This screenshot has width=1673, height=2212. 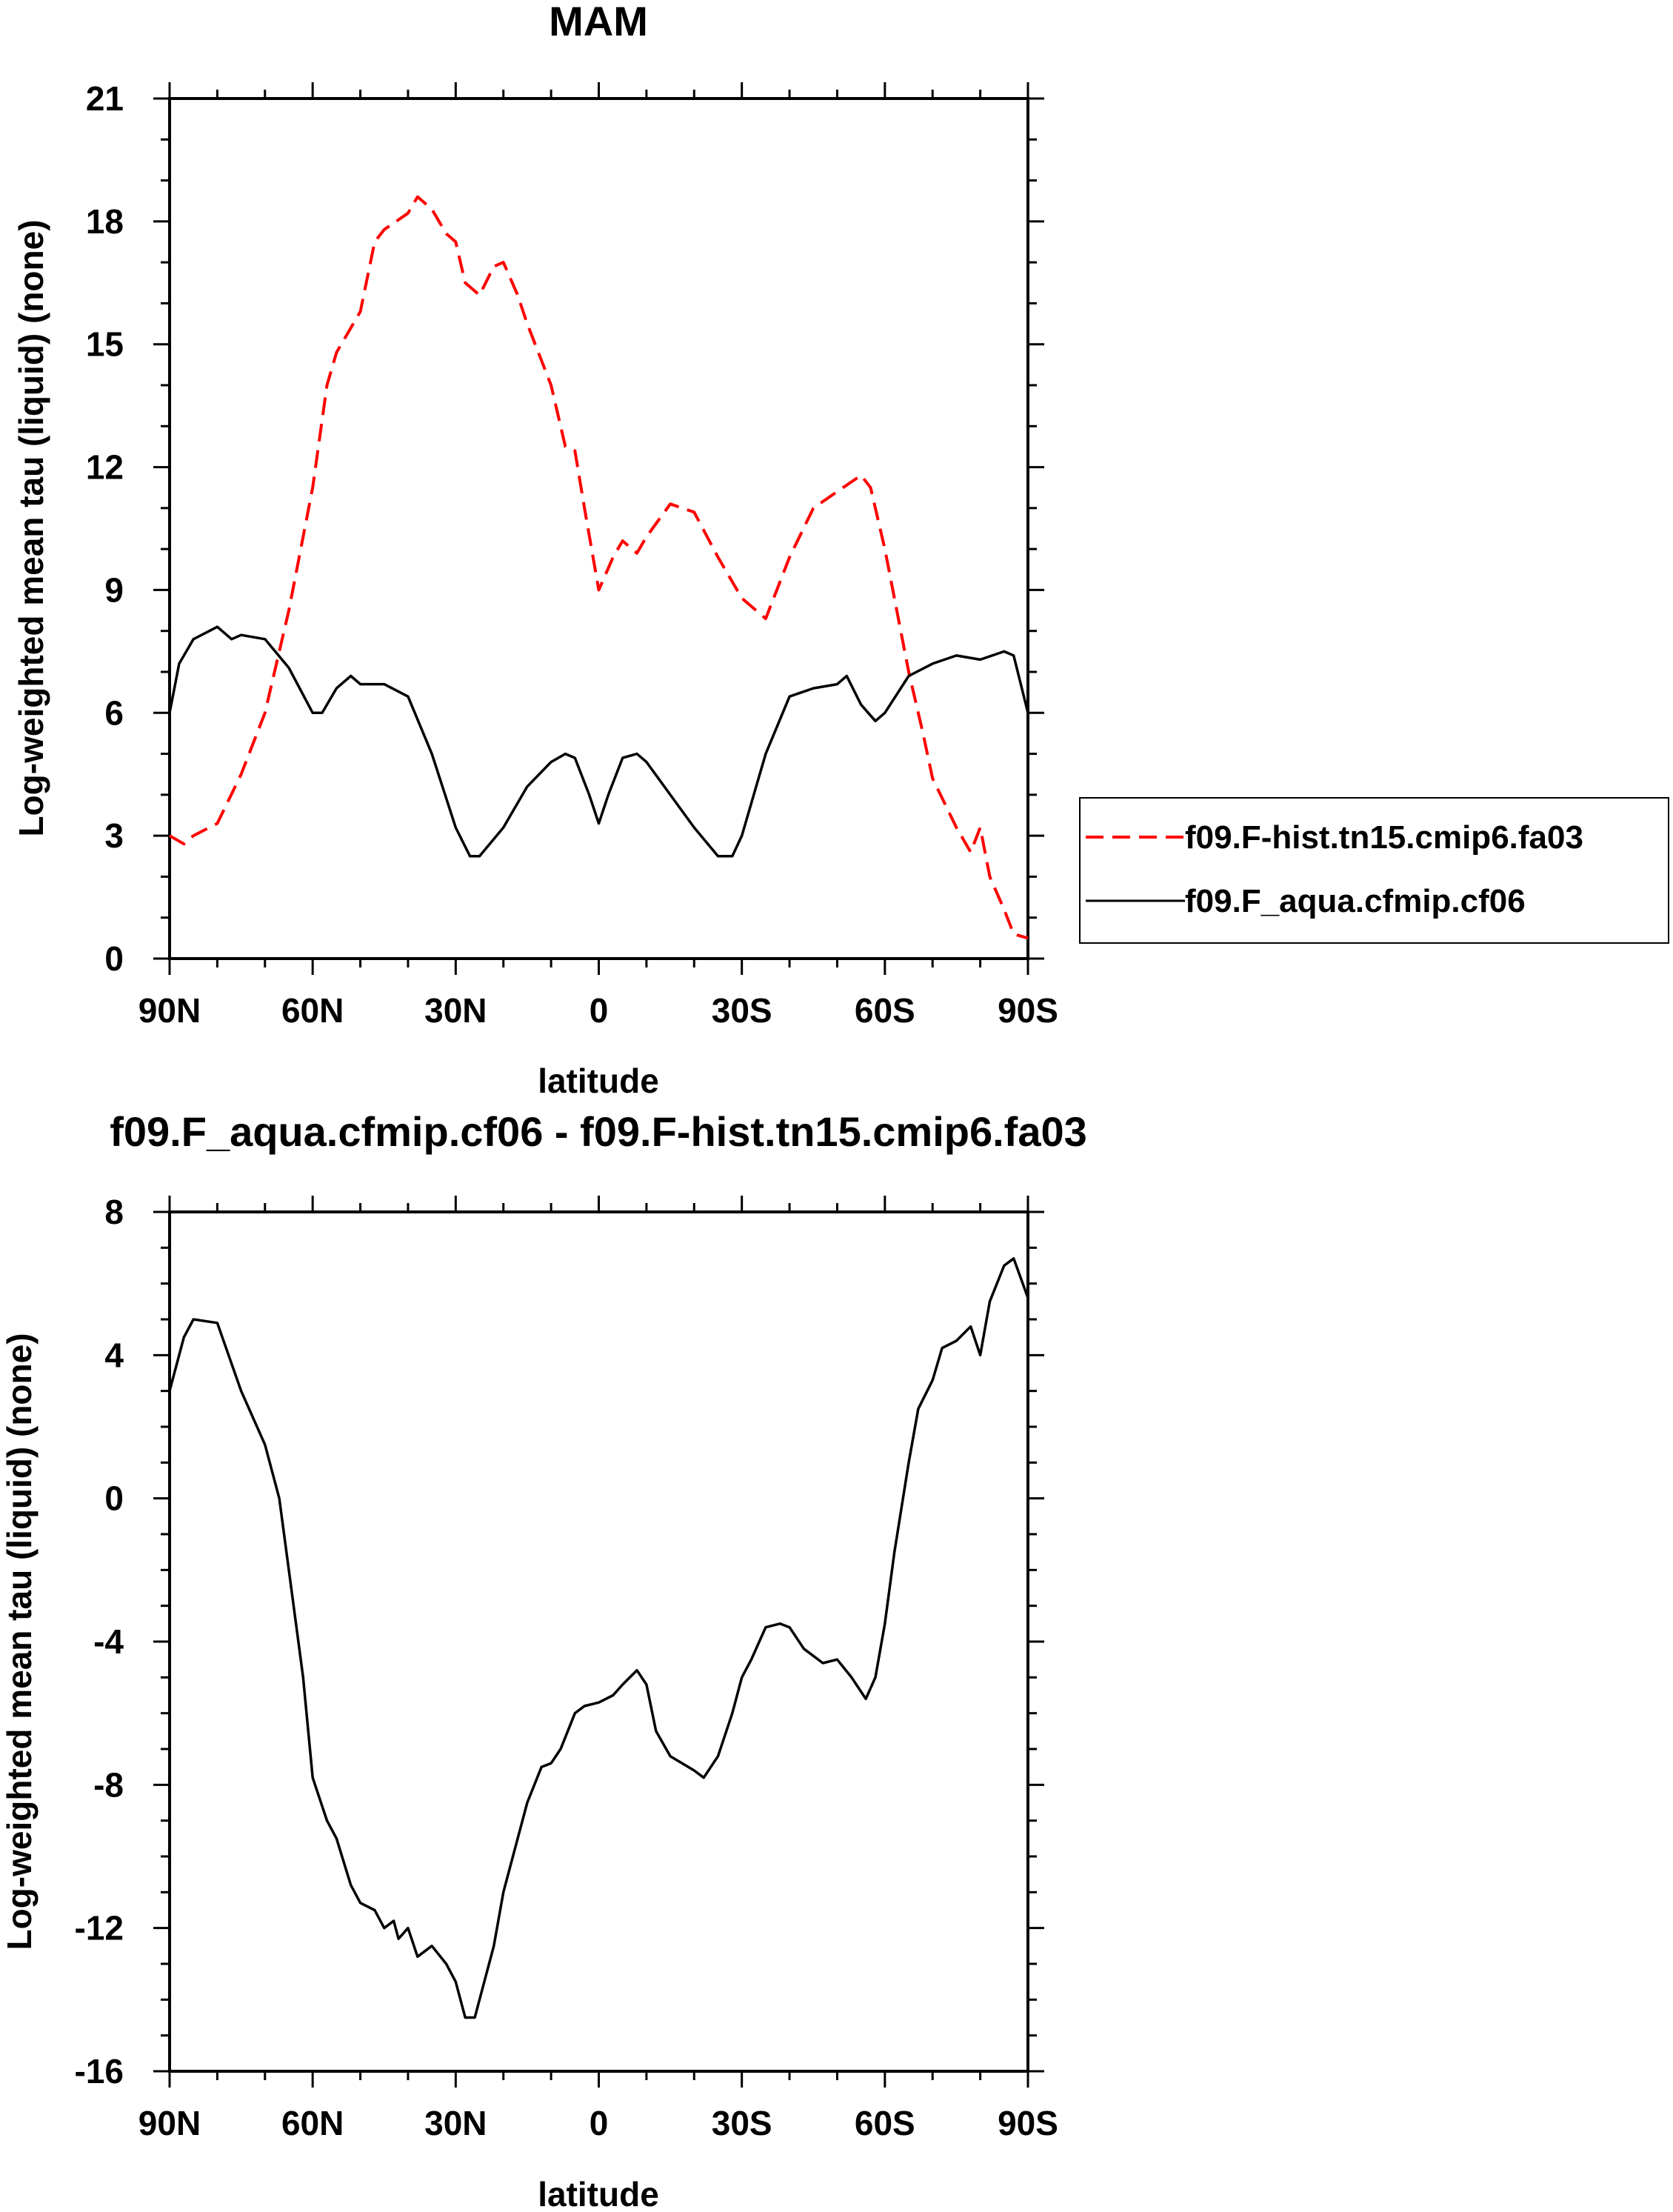 What do you see at coordinates (105, 467) in the screenshot?
I see `y-tick-label: 12` at bounding box center [105, 467].